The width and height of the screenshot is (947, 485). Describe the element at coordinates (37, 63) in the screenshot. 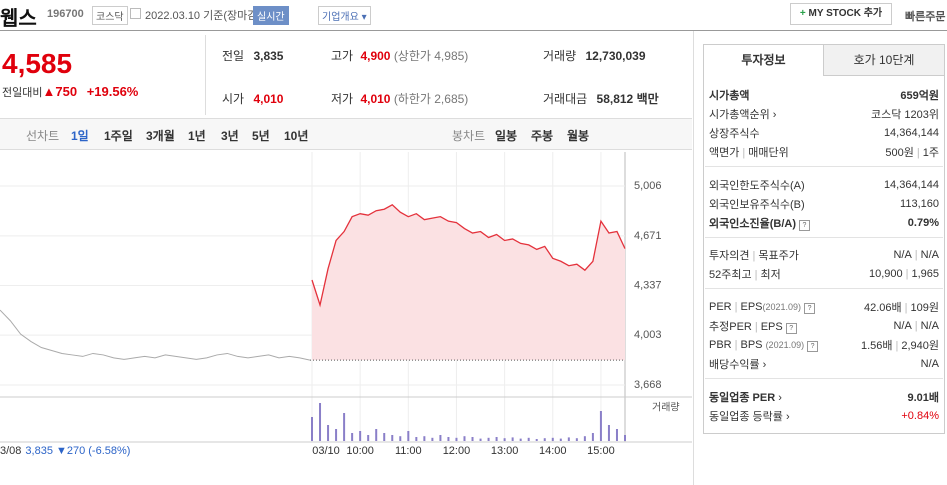

I see `current-price: 4,585` at that location.